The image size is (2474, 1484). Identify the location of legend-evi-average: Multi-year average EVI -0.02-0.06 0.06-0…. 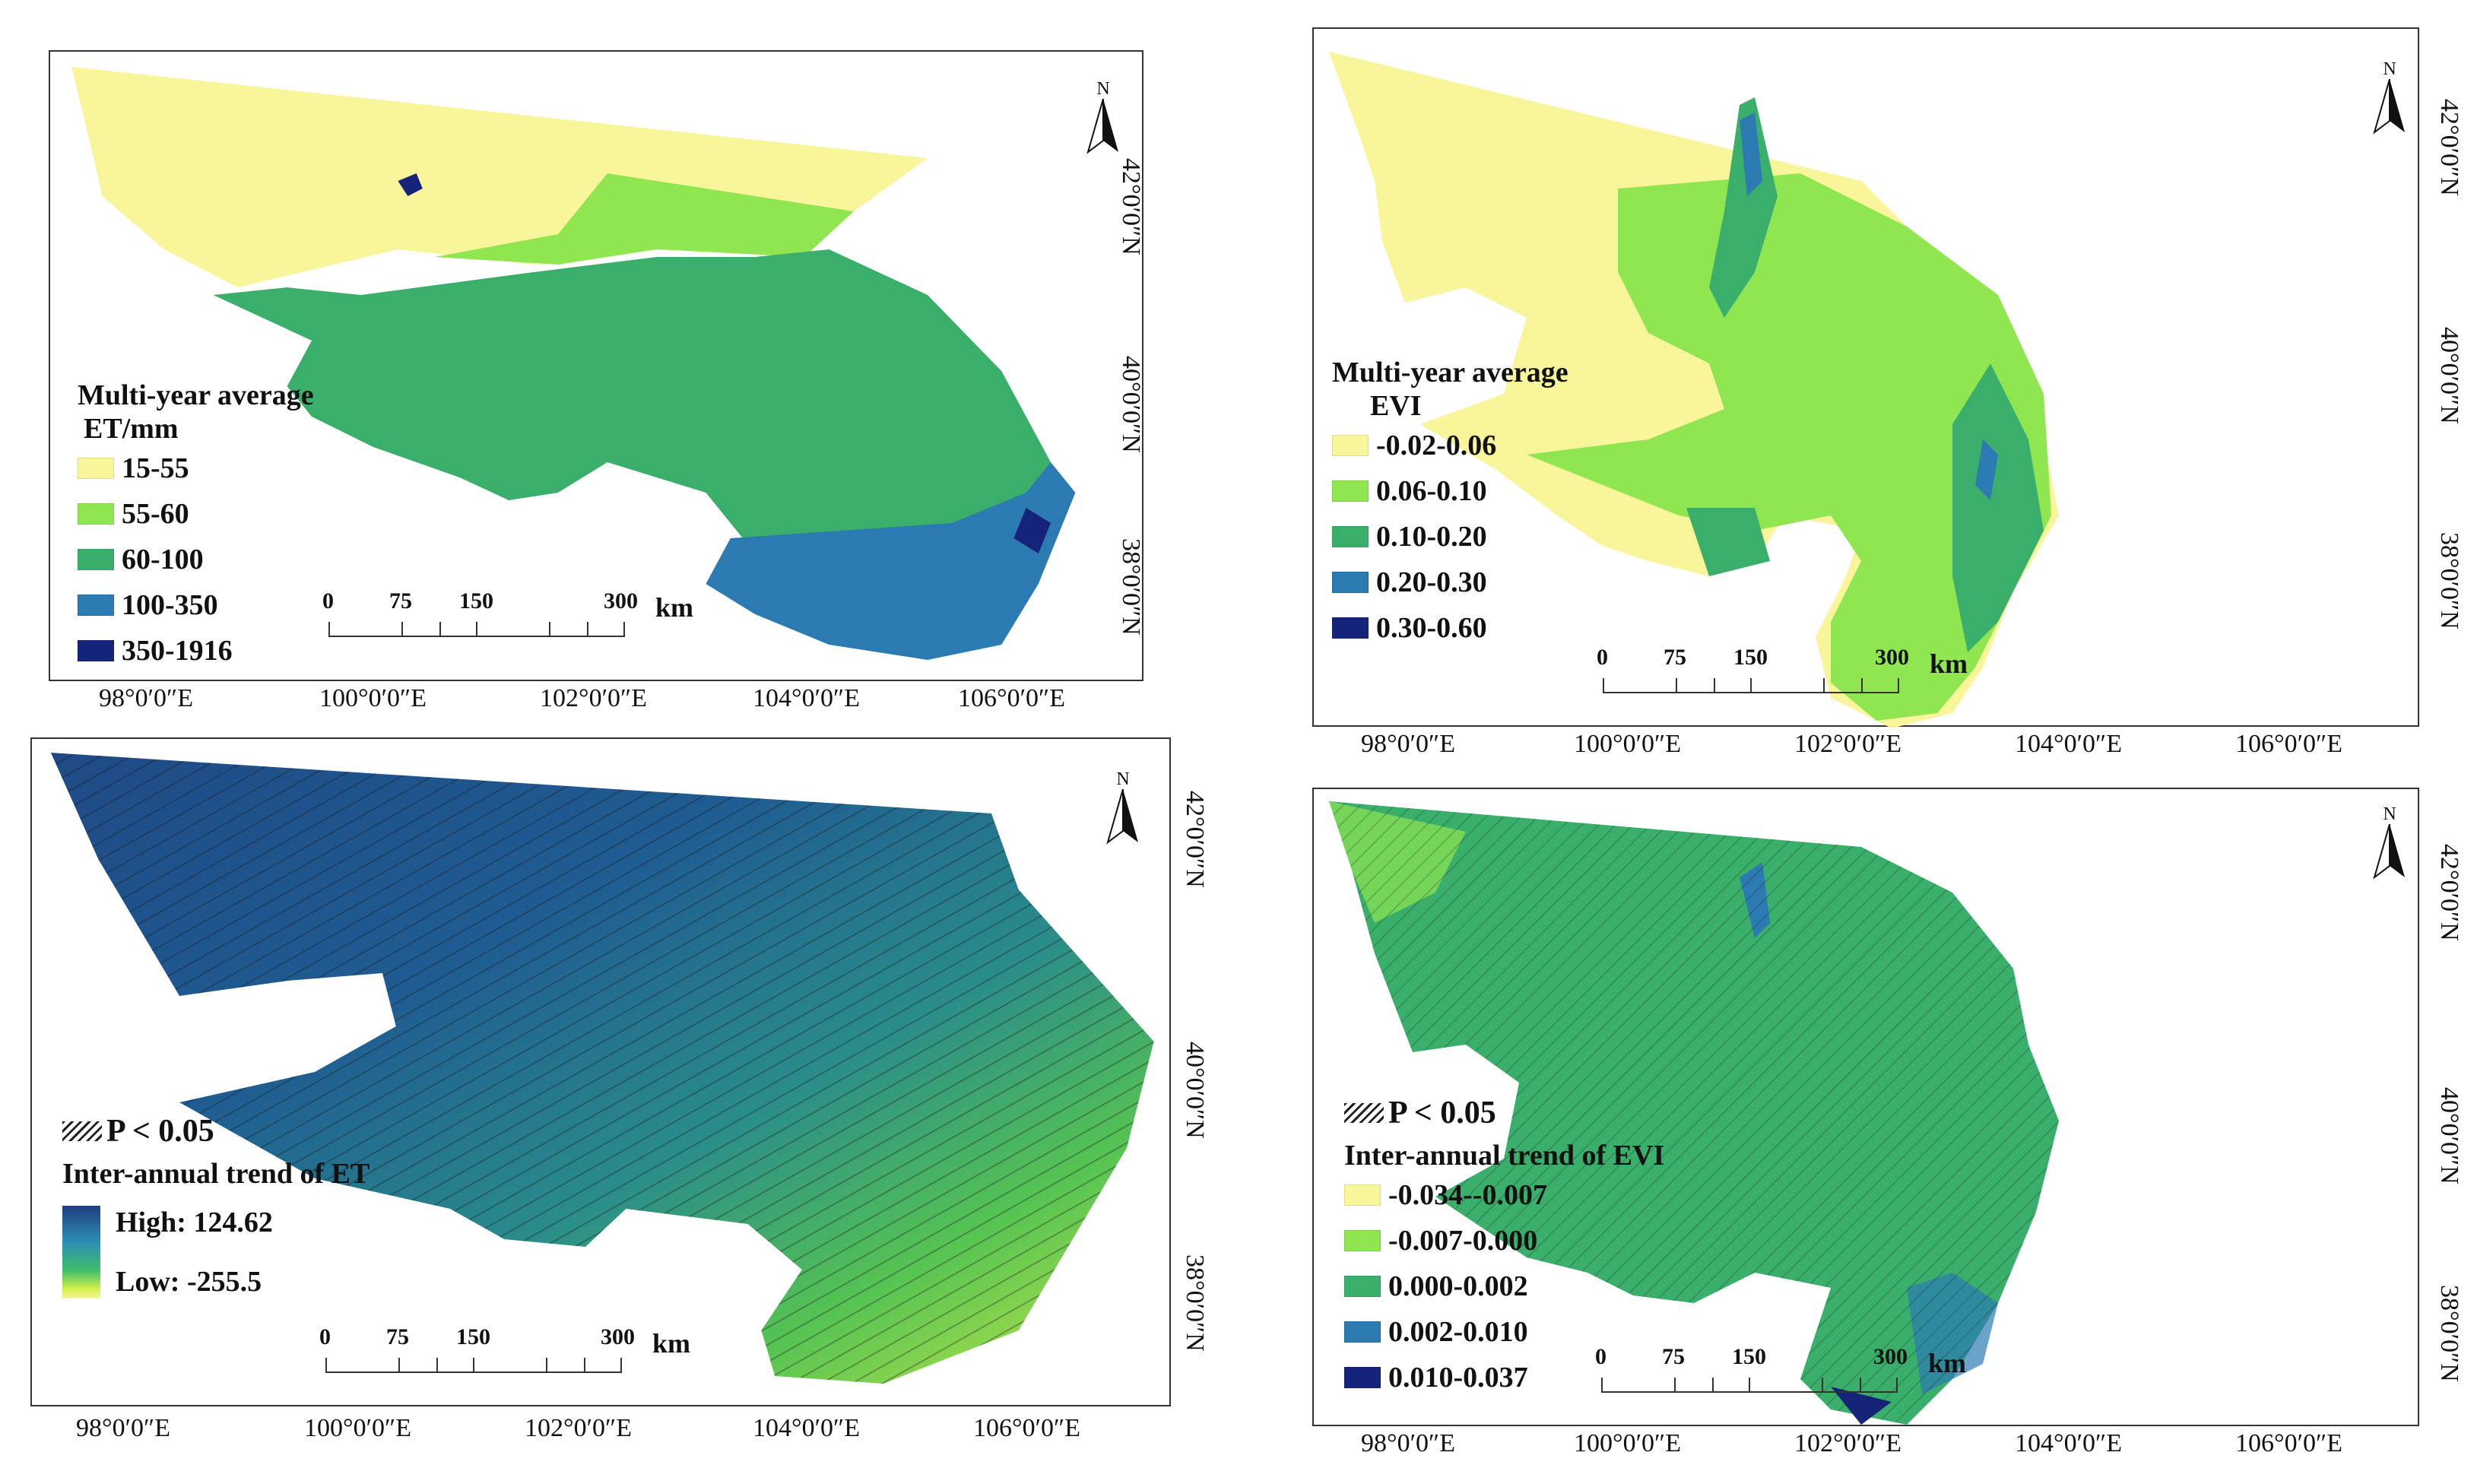
(1450, 503).